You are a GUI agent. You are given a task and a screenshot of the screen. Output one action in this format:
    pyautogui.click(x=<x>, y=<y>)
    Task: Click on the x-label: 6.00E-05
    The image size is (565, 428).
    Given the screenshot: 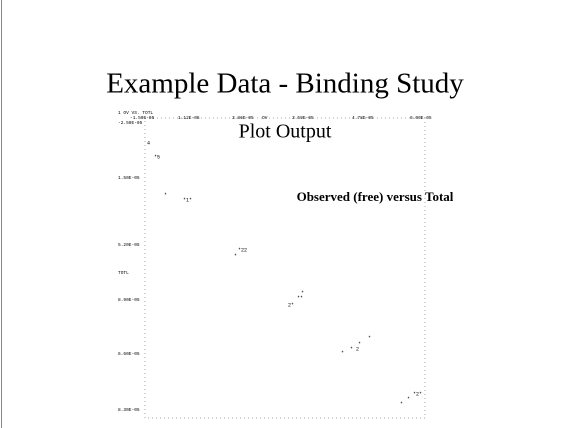 What is the action you would take?
    pyautogui.click(x=421, y=118)
    